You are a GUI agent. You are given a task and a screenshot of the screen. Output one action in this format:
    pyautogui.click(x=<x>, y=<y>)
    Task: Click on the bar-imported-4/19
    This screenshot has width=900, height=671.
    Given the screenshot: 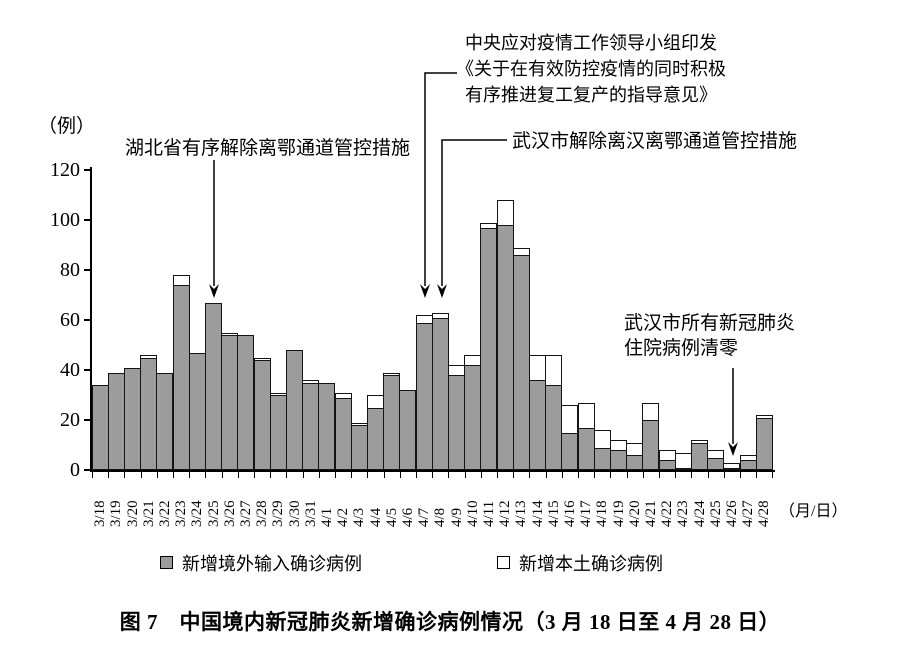 What is the action you would take?
    pyautogui.click(x=618, y=460)
    